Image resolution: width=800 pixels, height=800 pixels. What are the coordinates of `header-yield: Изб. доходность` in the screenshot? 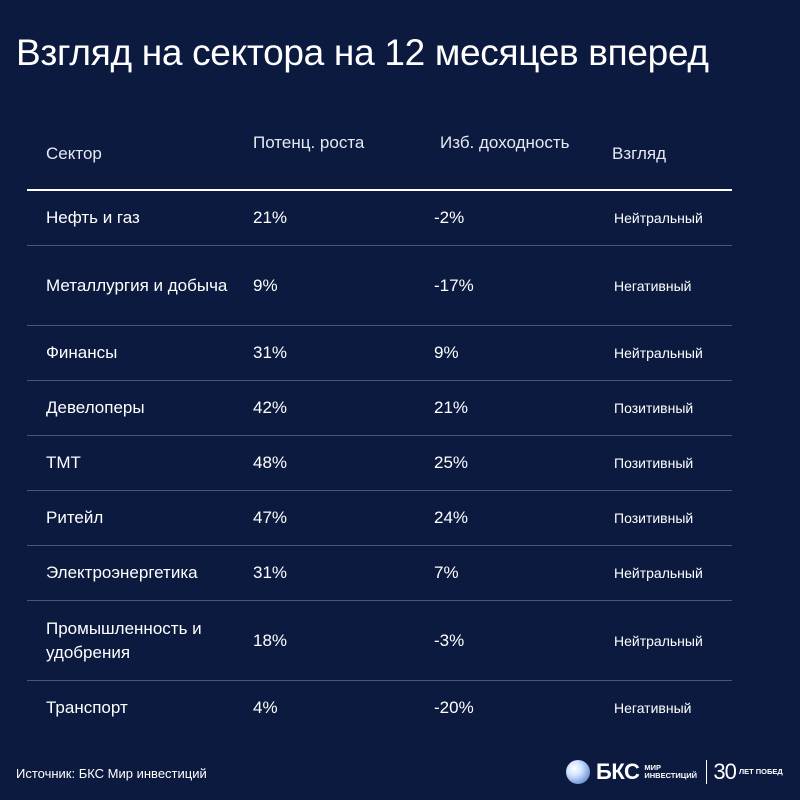 It's located at (505, 142).